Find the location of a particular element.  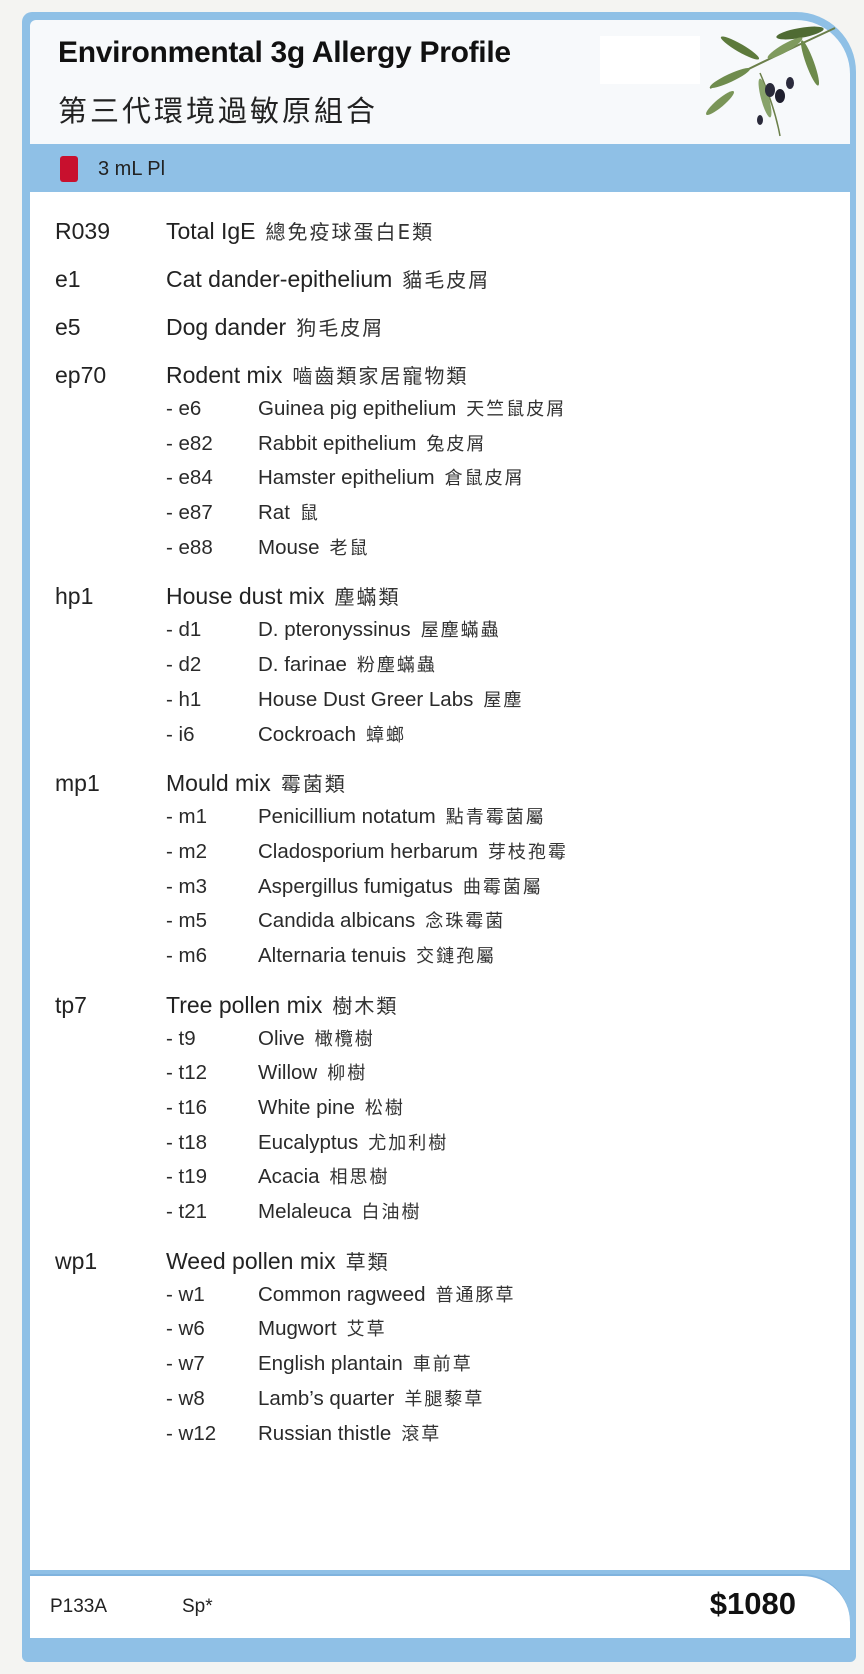

allergen-group: R039 Total IgE 總免疫球蛋白E類 is located at coordinates (445, 231).